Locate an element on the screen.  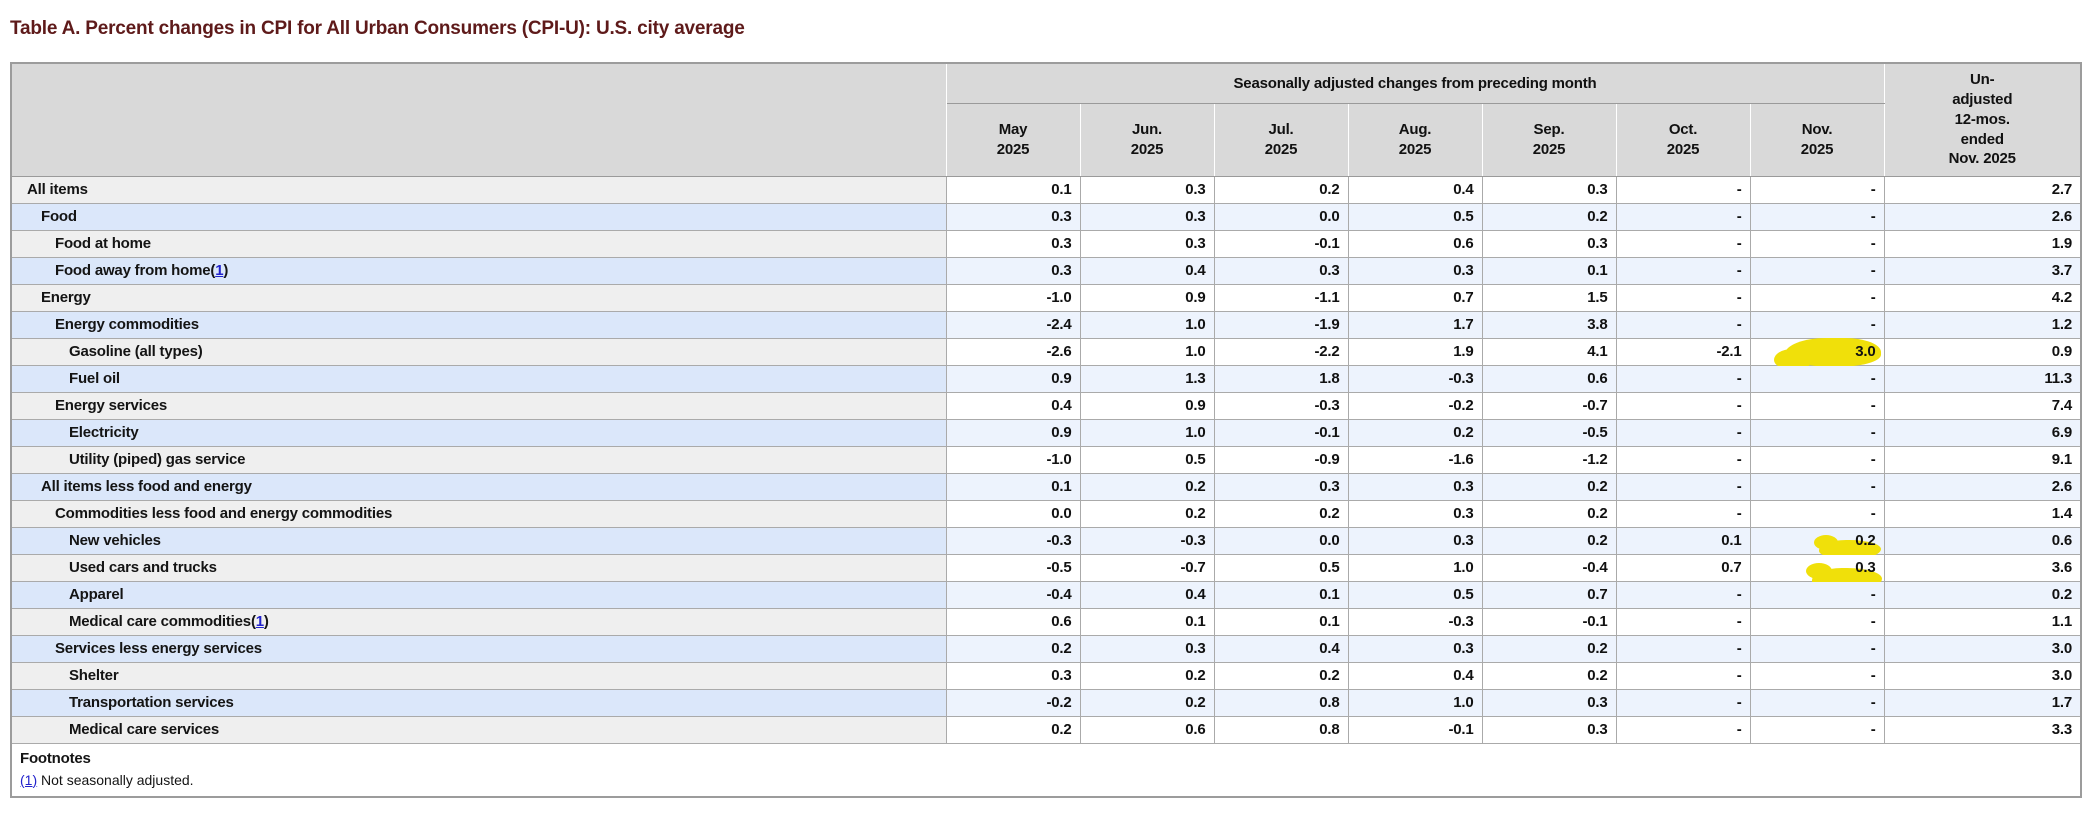
month-column-header: Aug. 2025 is located at coordinates (1415, 139).